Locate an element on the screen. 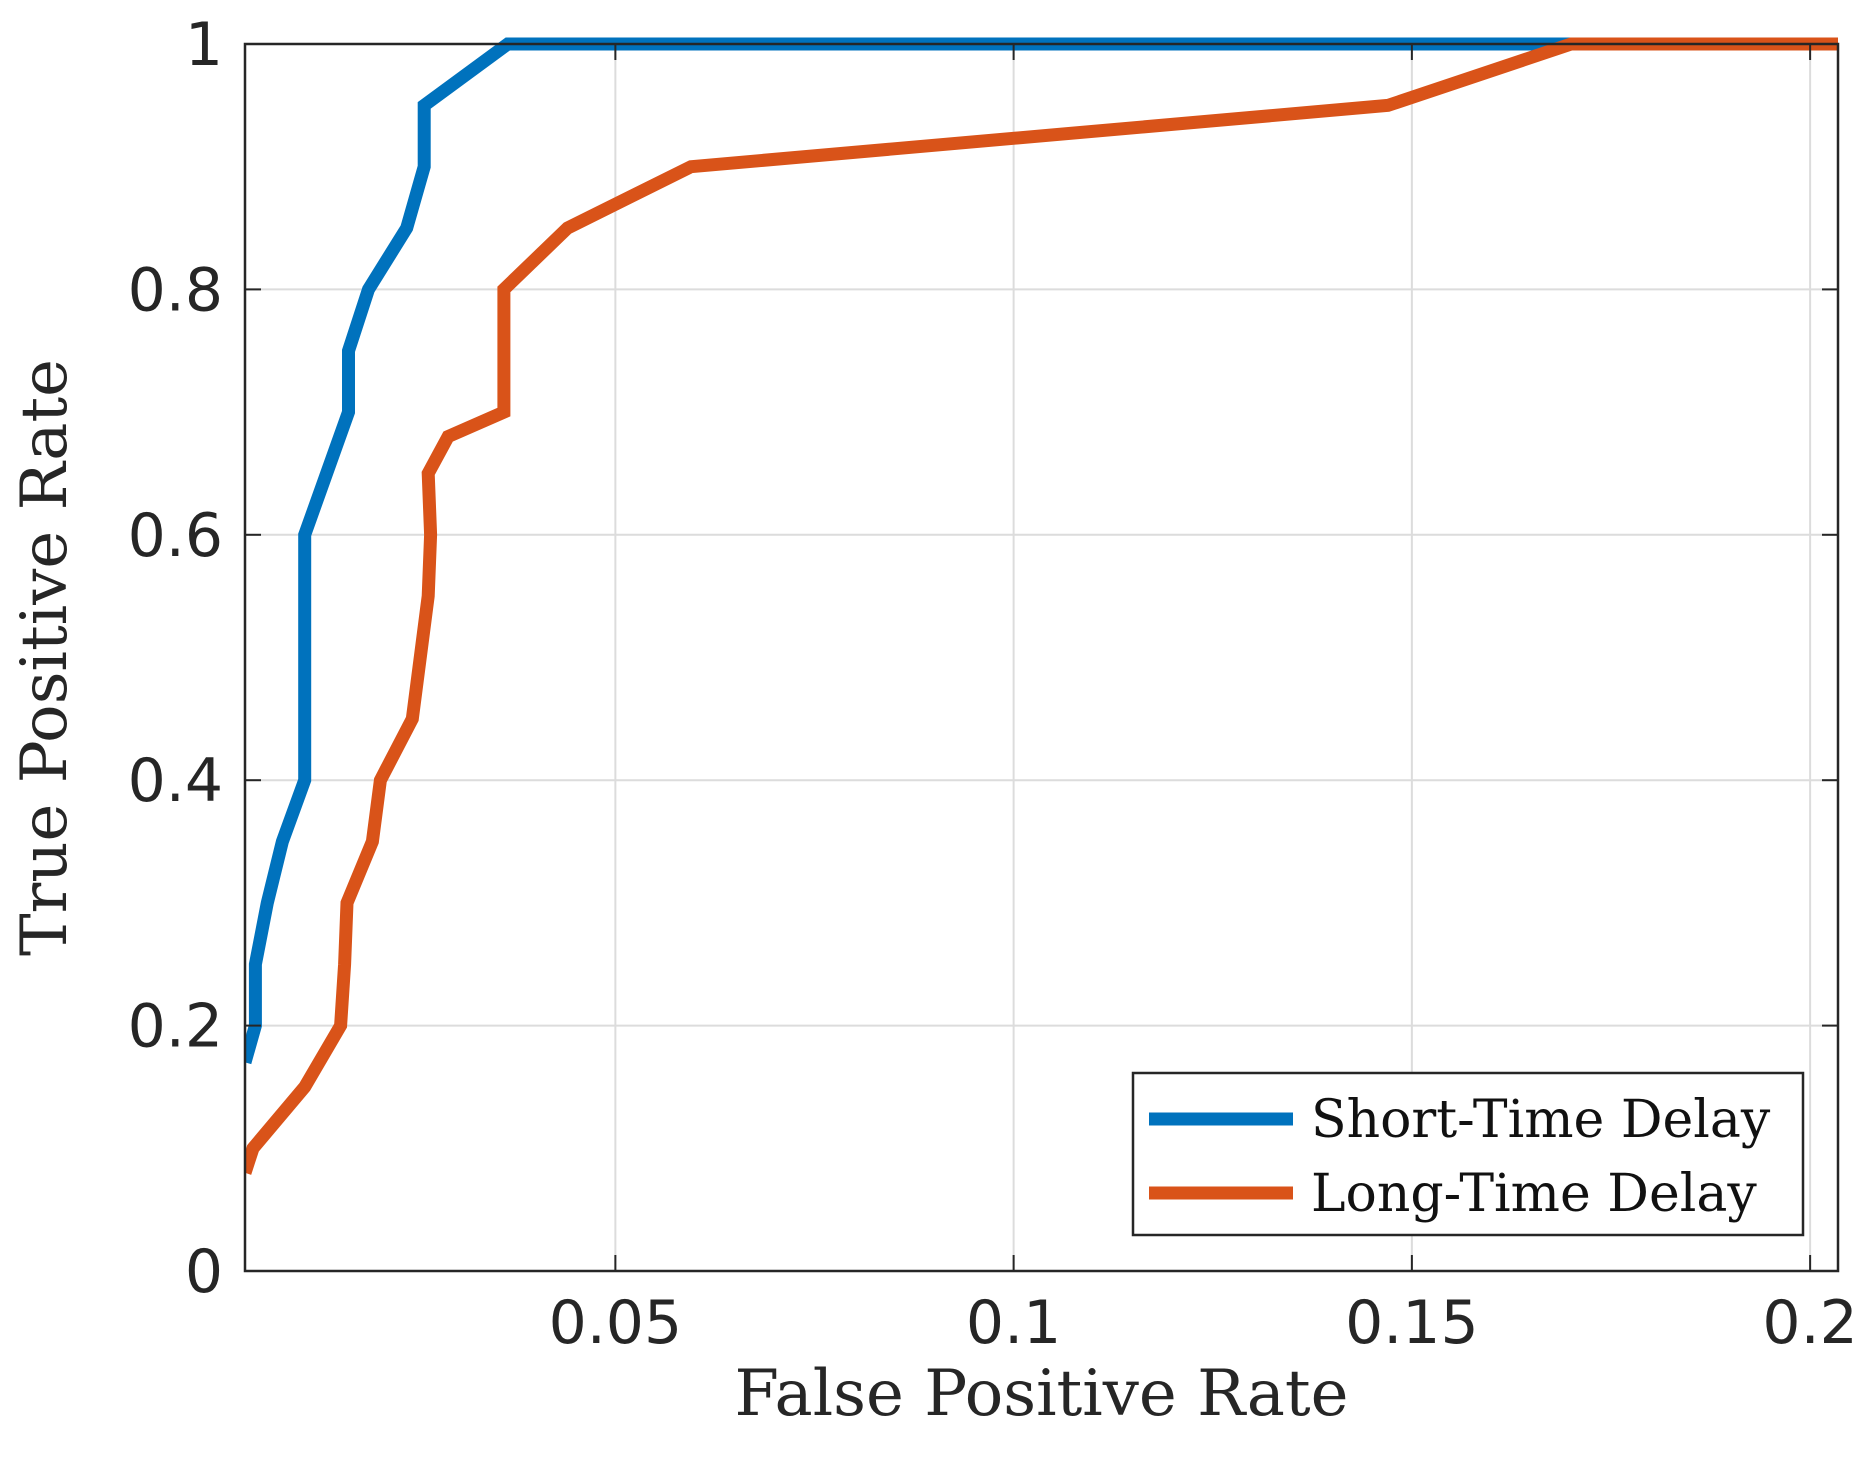 Image resolution: width=1864 pixels, height=1463 pixels. y-tick-label: 0 is located at coordinates (204, 1272).